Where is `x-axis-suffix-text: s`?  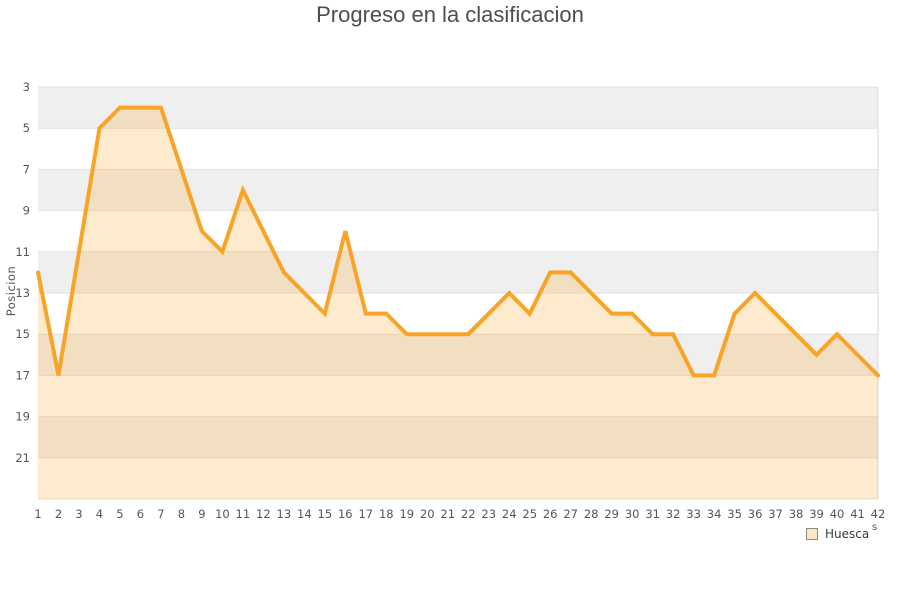 x-axis-suffix-text: s is located at coordinates (875, 527).